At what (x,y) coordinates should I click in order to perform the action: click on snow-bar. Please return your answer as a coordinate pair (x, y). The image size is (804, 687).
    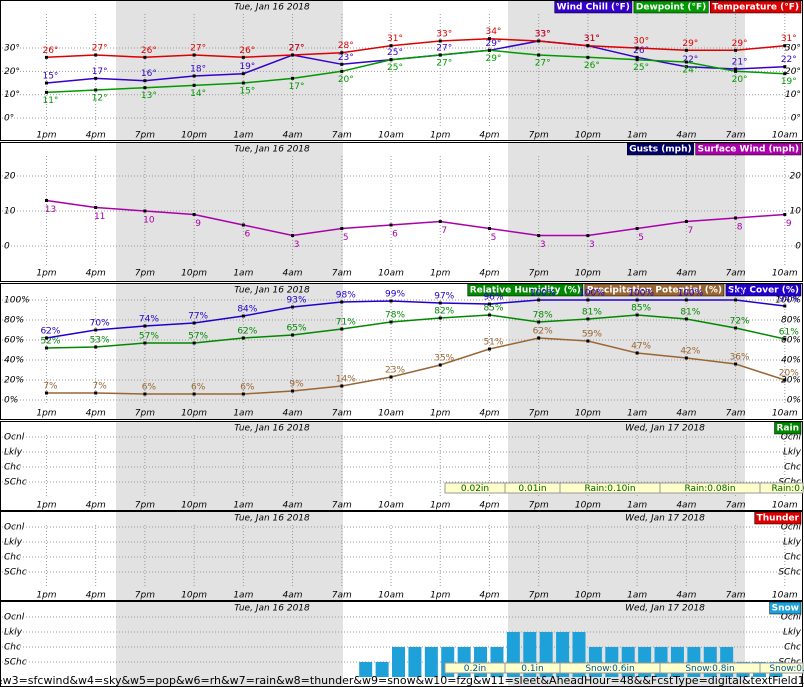
    Looking at the image, I should click on (399, 662).